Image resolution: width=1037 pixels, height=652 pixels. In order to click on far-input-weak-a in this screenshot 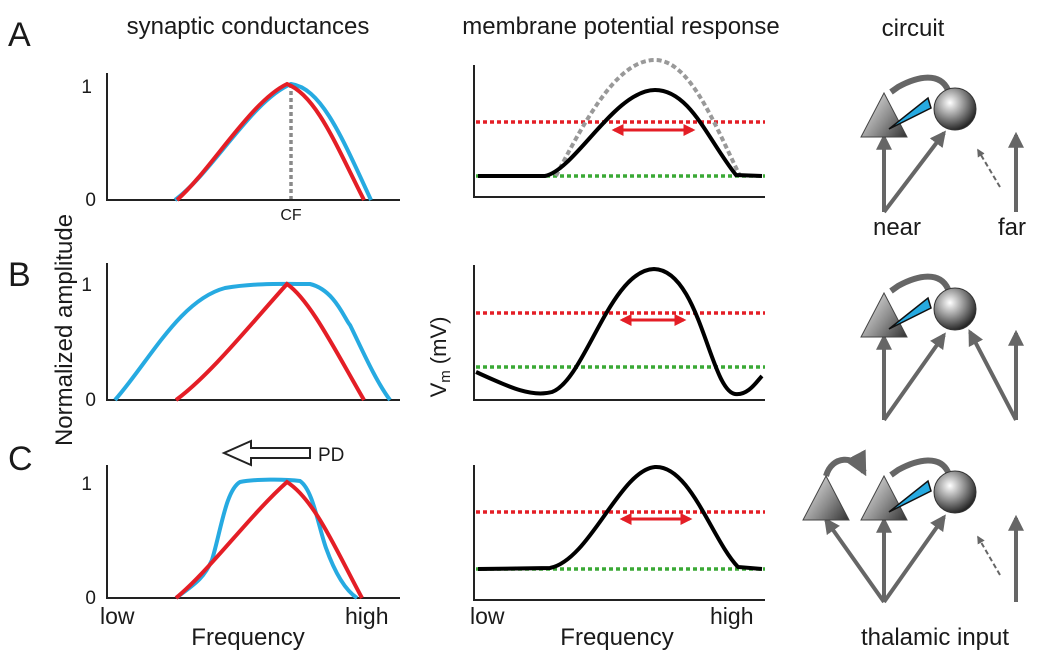, I will do `click(989, 168)`.